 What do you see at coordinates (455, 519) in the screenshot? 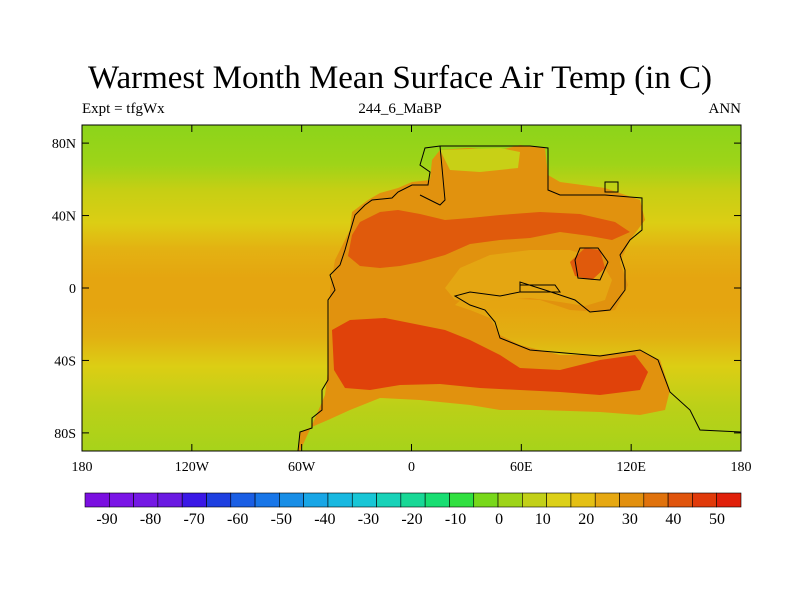
I see `colorbar-label: -10` at bounding box center [455, 519].